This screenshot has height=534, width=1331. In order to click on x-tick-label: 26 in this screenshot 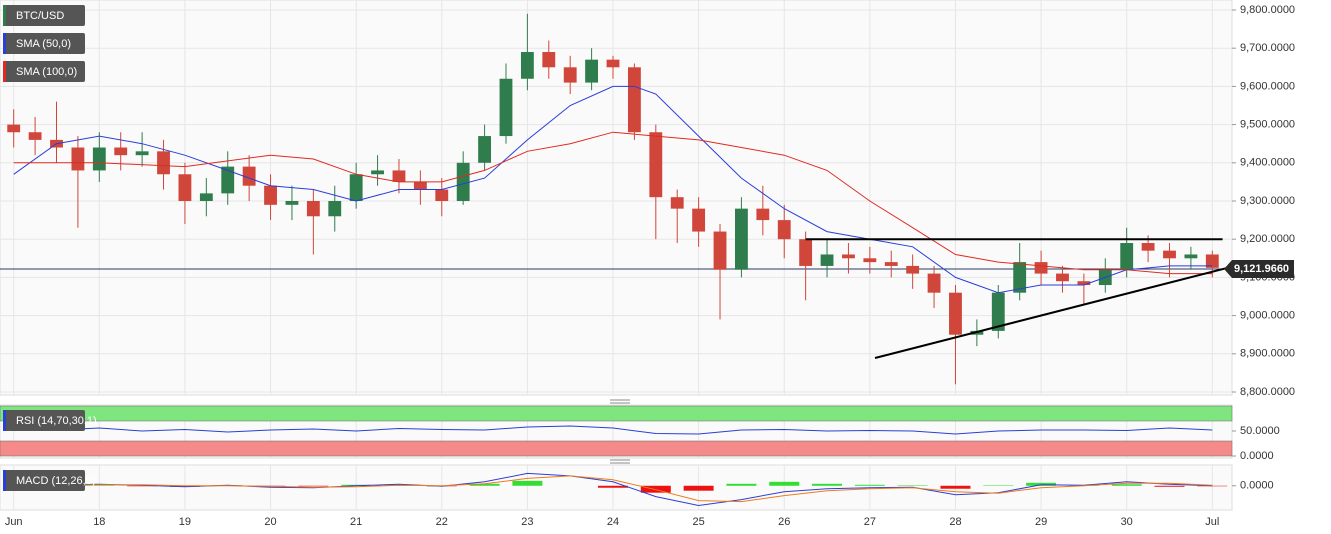, I will do `click(784, 522)`.